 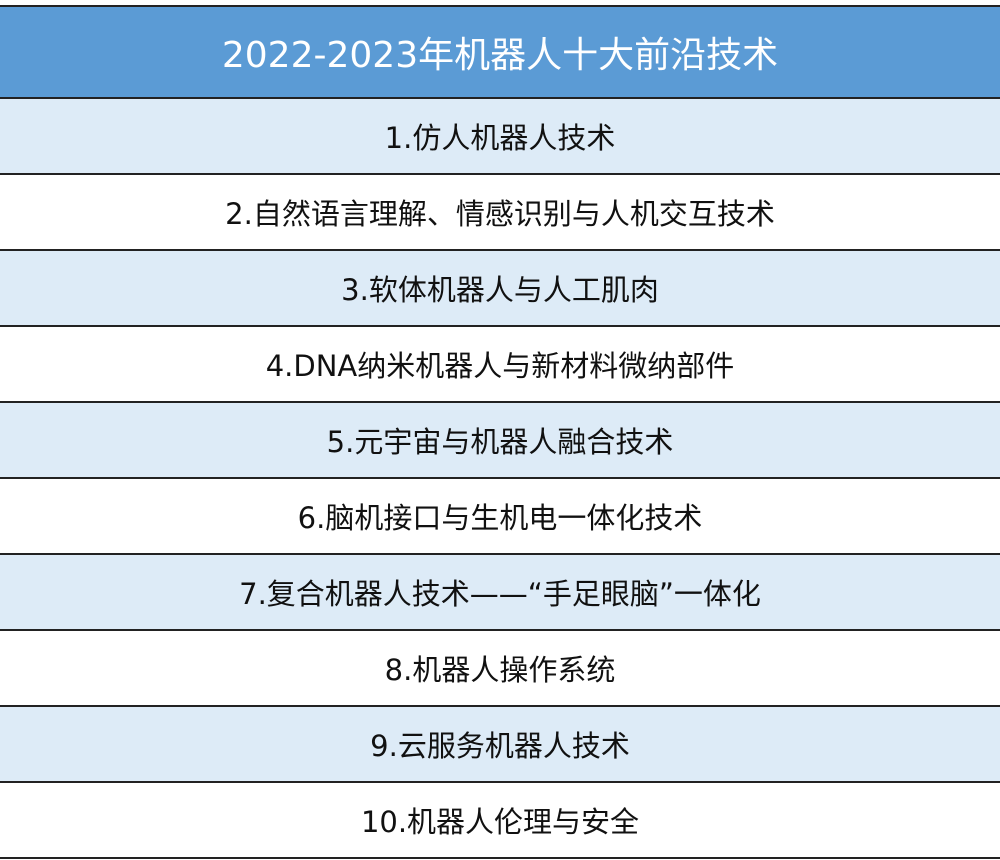 I want to click on table-row: 2.自然语言理解、情感识别与人机交互技术, so click(x=500, y=213).